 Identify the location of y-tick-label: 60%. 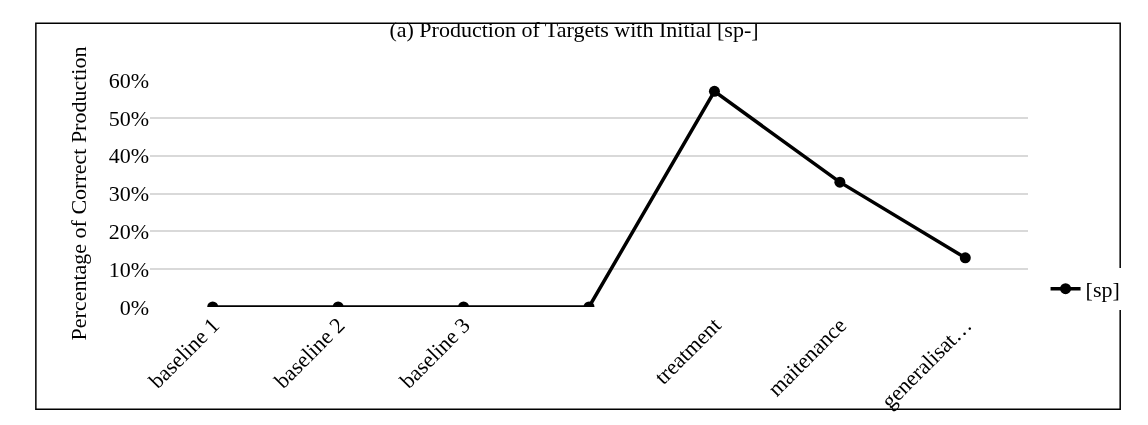
(128, 80).